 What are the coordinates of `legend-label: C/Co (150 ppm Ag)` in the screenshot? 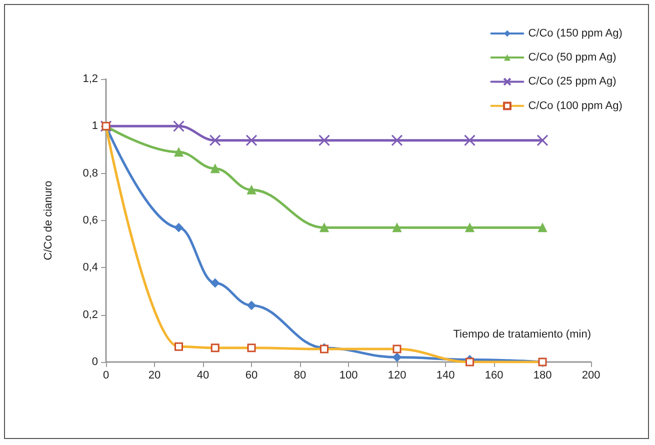 It's located at (575, 34).